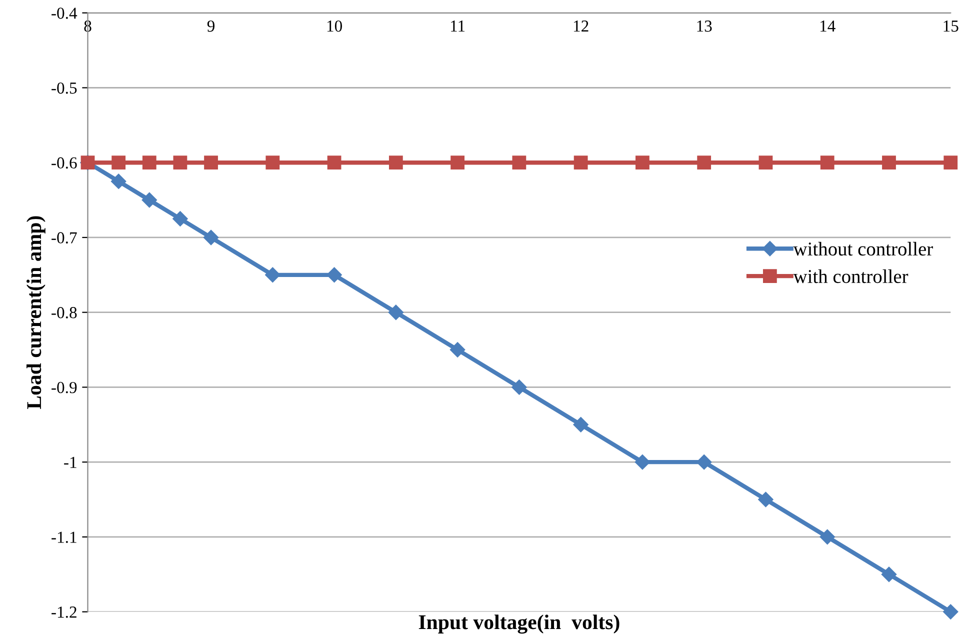  Describe the element at coordinates (828, 26) in the screenshot. I see `x-tick-label: 14` at that location.